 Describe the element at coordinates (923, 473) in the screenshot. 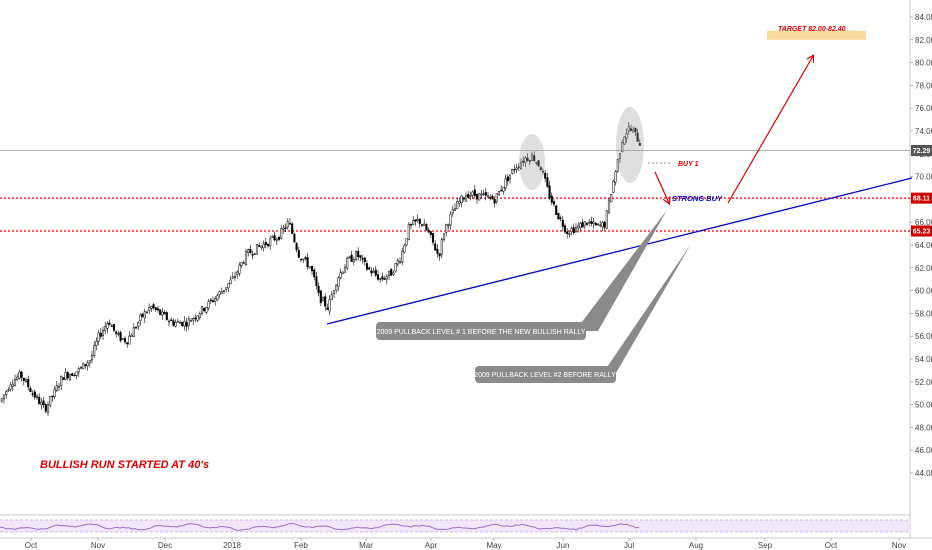

I see `y-tick-label: 44.00` at that location.